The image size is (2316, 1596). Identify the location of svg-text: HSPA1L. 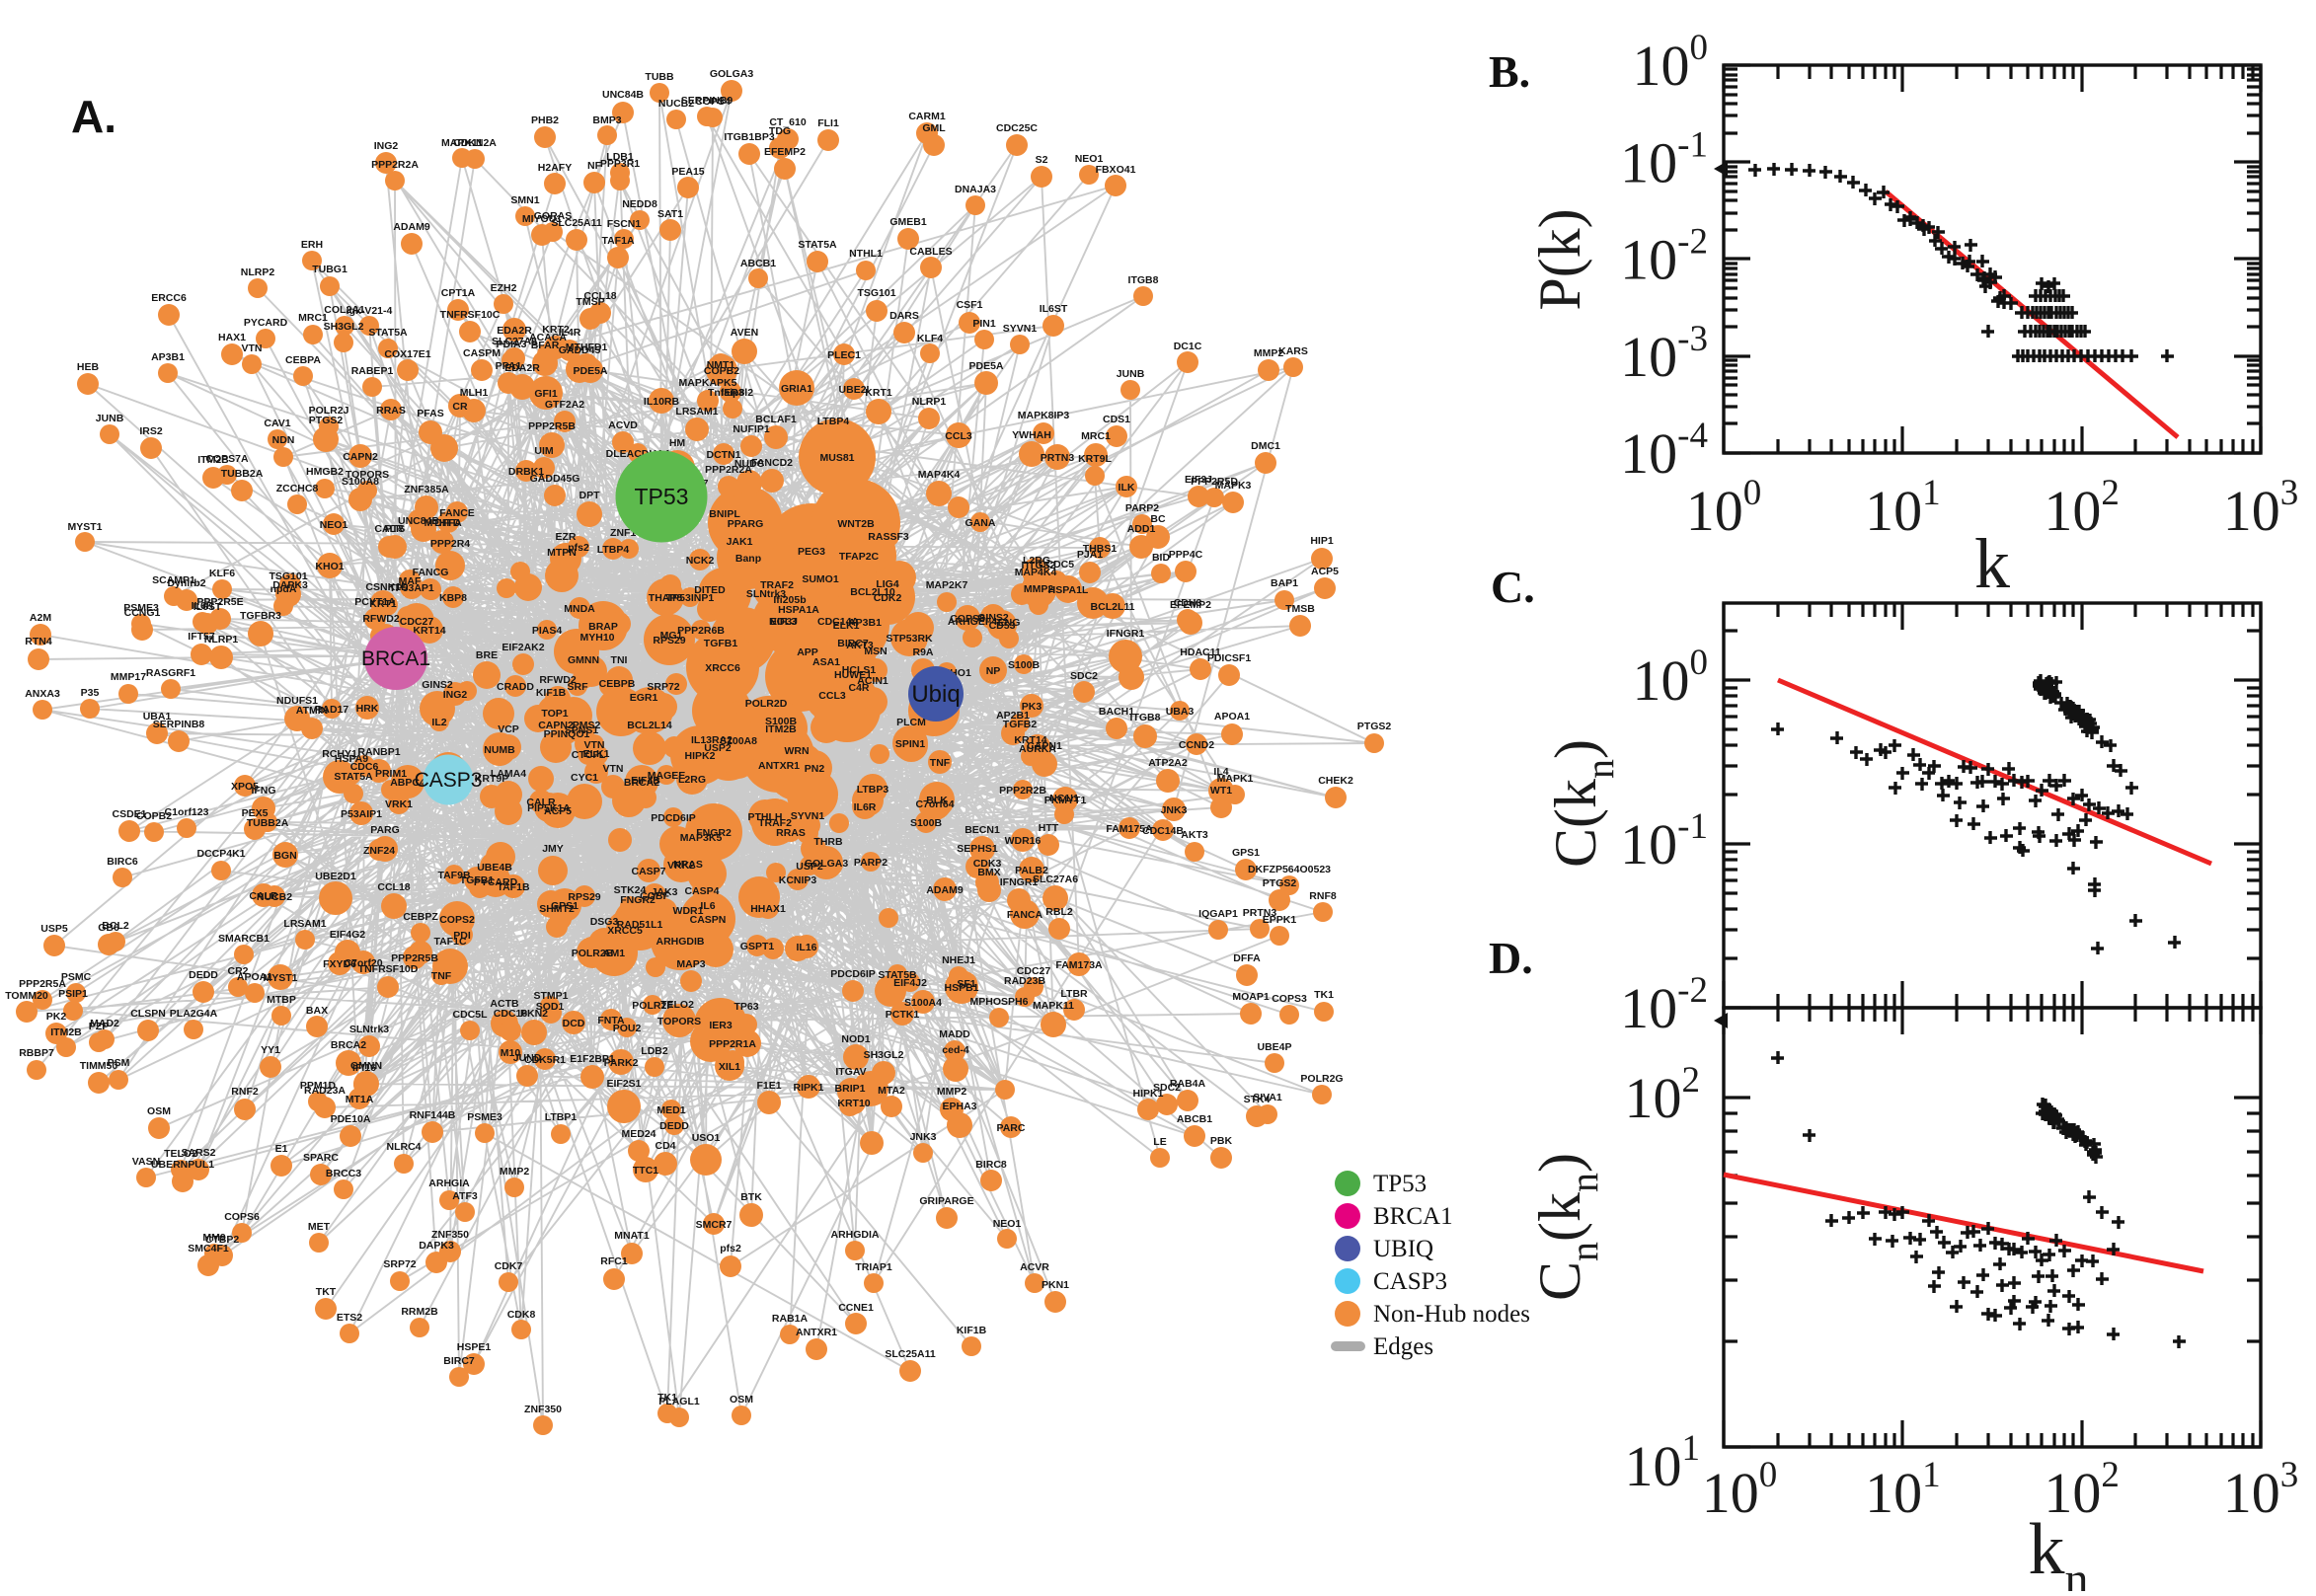
(1068, 590).